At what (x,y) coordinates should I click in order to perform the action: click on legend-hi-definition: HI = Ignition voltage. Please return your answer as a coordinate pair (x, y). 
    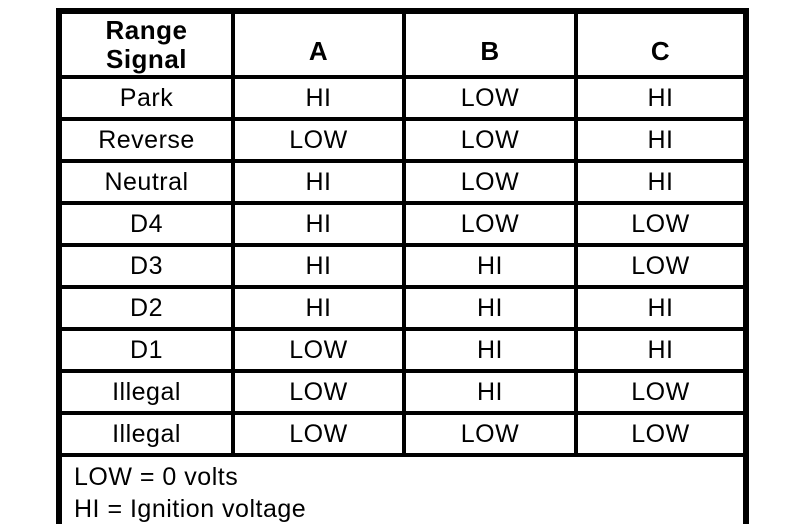
    Looking at the image, I should click on (190, 508).